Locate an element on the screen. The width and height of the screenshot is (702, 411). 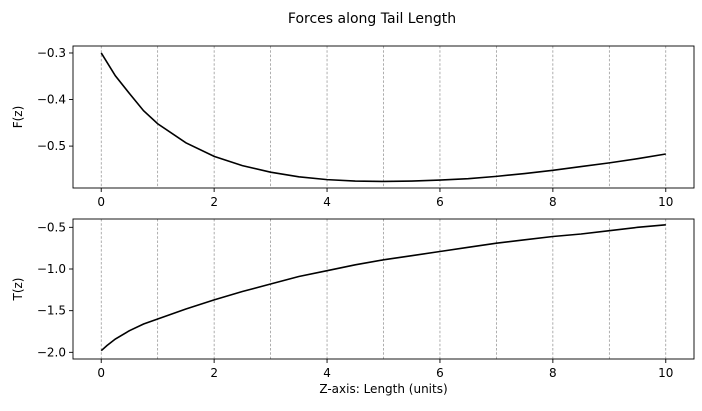
figure-title: Forces along Tail Length is located at coordinates (372, 19).